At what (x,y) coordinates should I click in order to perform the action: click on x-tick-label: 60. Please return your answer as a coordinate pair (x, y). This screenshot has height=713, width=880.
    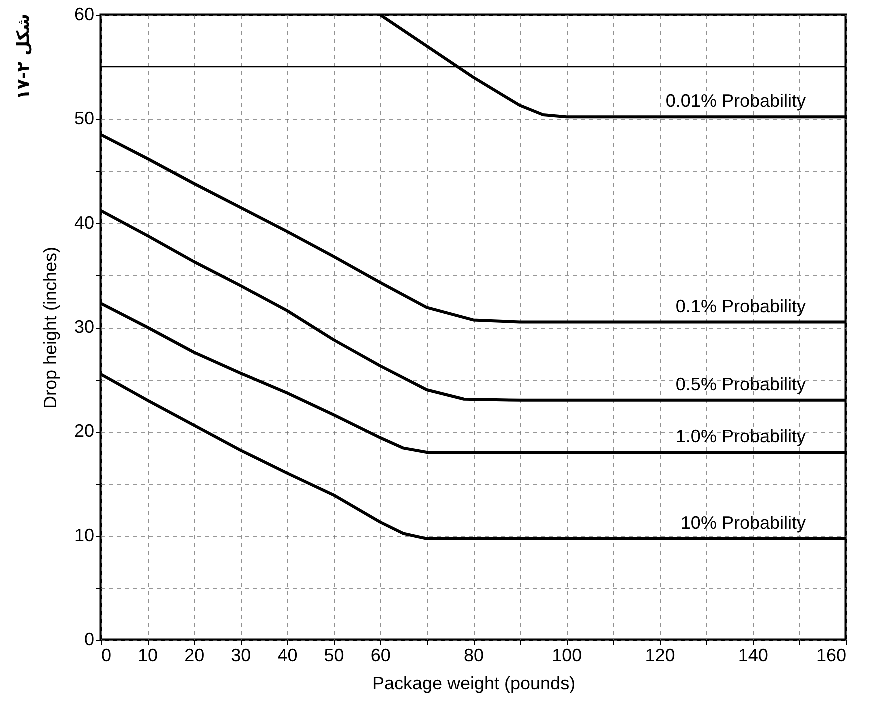
    Looking at the image, I should click on (380, 656).